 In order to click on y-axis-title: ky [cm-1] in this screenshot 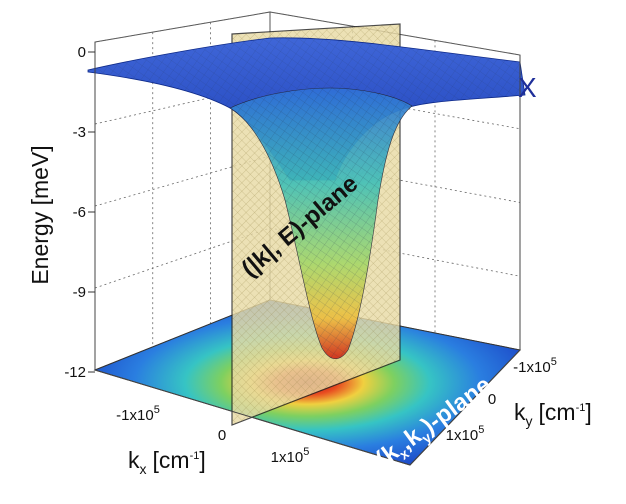, I will do `click(553, 414)`.